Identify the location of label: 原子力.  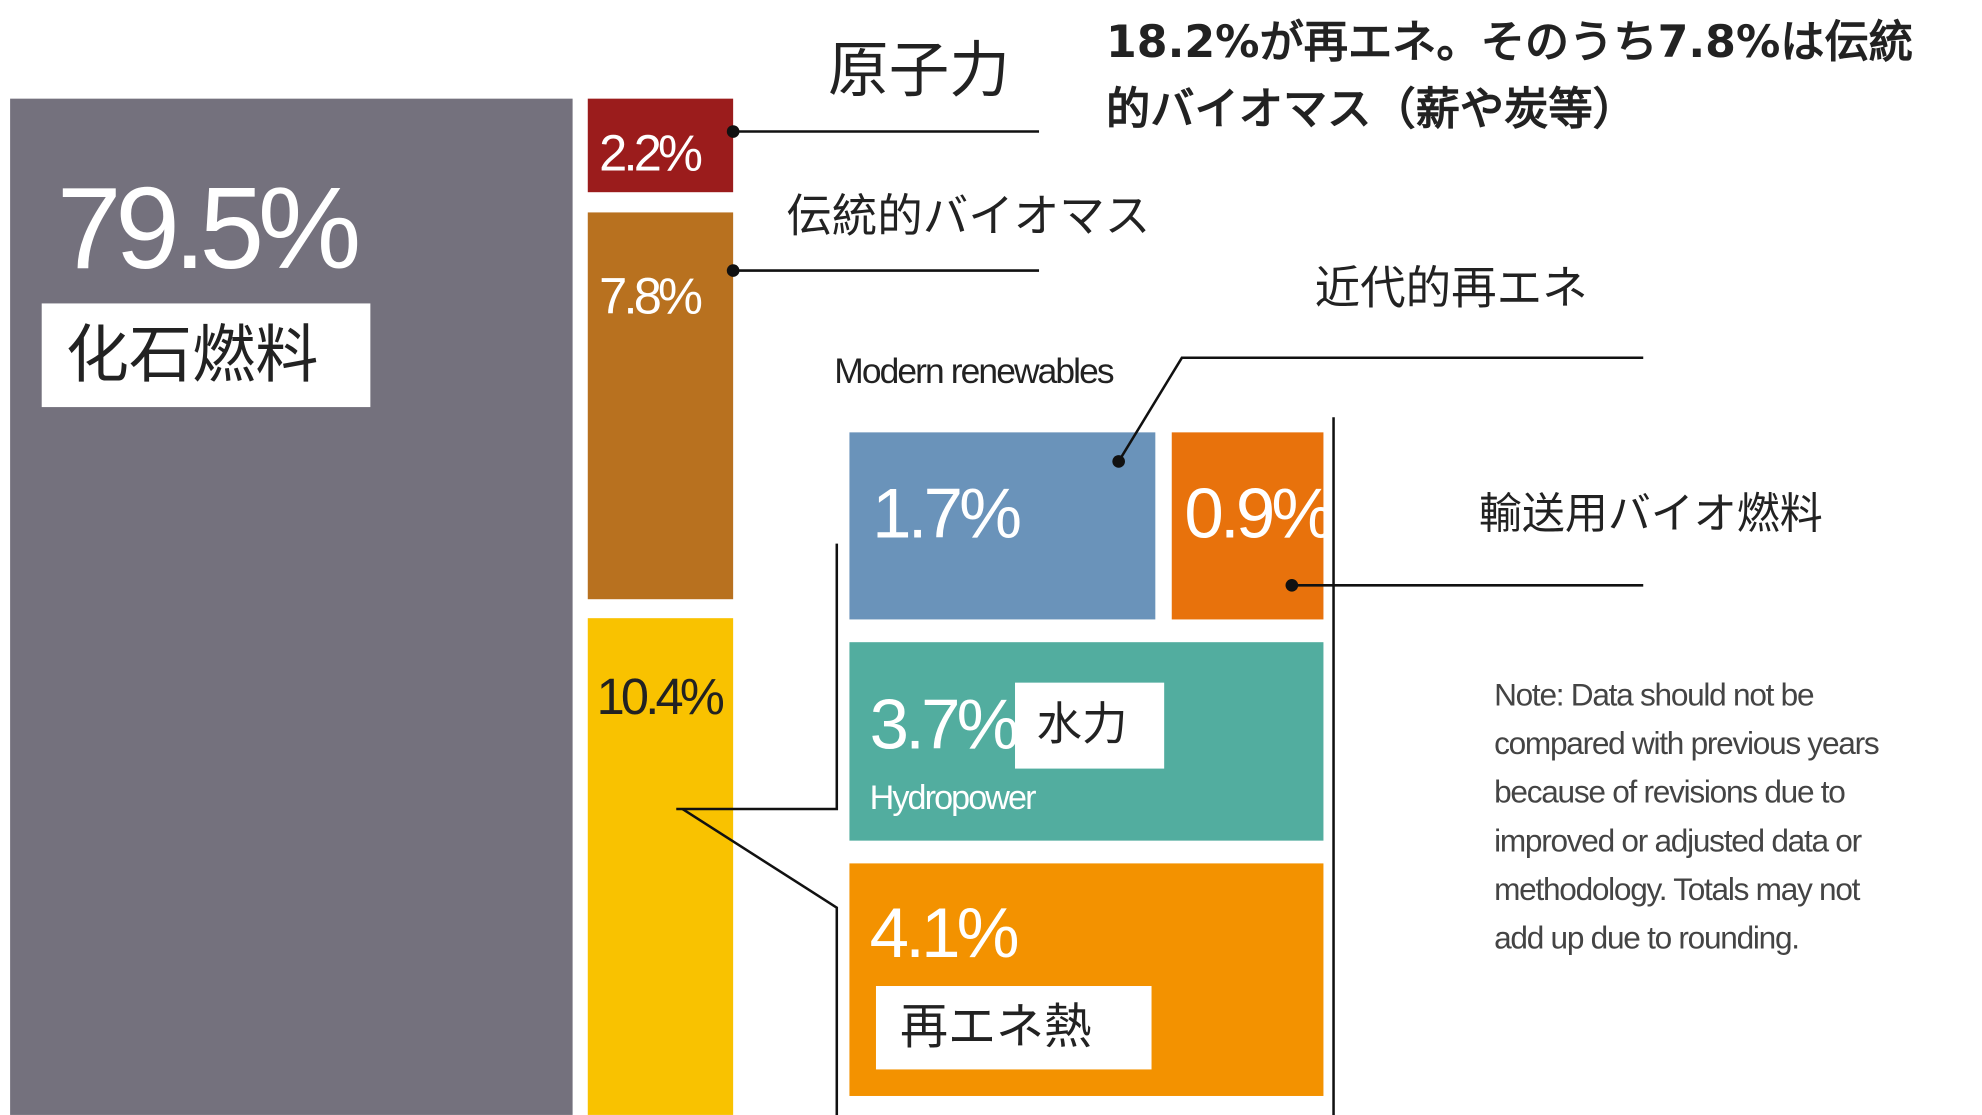
(919, 71).